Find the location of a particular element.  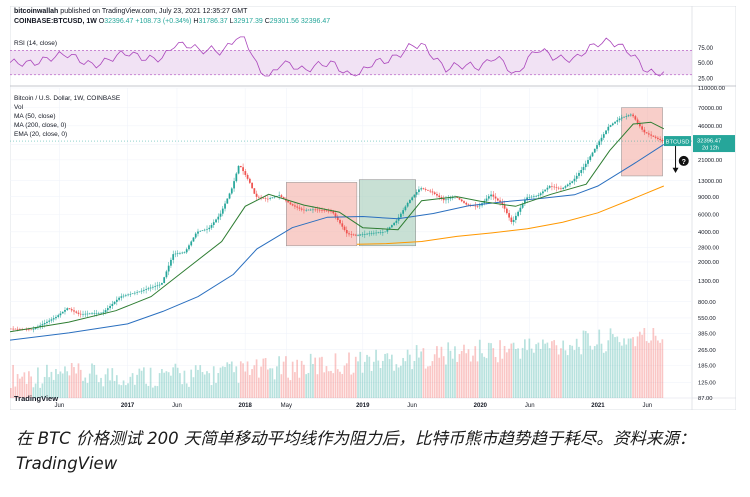

y-tick-label: 2800.00 is located at coordinates (708, 249).